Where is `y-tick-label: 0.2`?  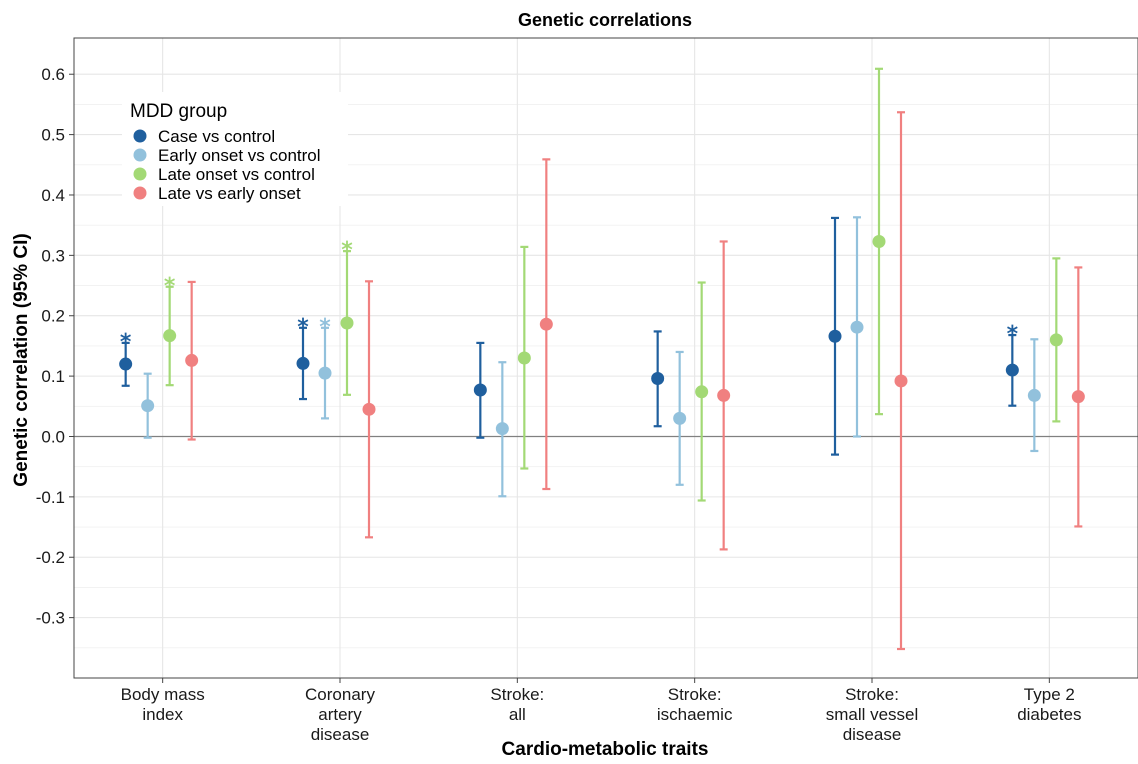 y-tick-label: 0.2 is located at coordinates (53, 316).